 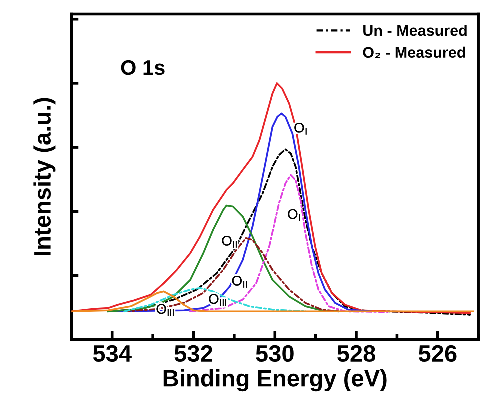 I want to click on x-tick-label: 526, so click(x=437, y=353).